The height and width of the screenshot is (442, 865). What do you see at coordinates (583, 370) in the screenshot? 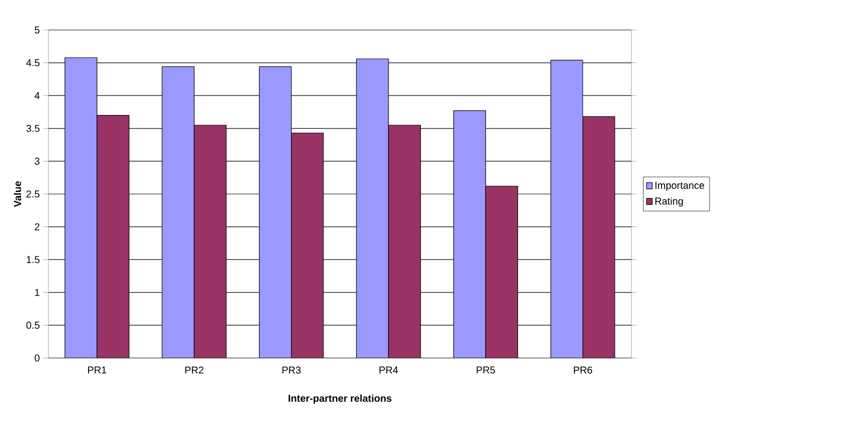
I see `x-tick-label: PR6` at bounding box center [583, 370].